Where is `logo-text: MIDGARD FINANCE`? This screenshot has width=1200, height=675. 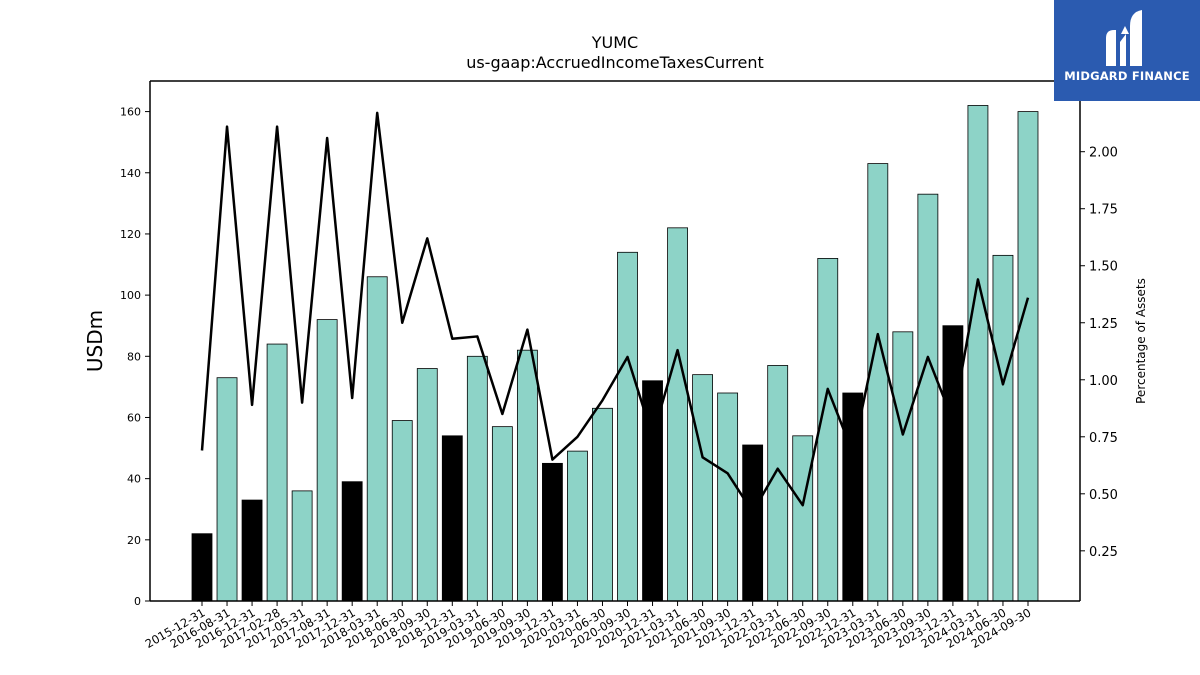 logo-text: MIDGARD FINANCE is located at coordinates (1127, 76).